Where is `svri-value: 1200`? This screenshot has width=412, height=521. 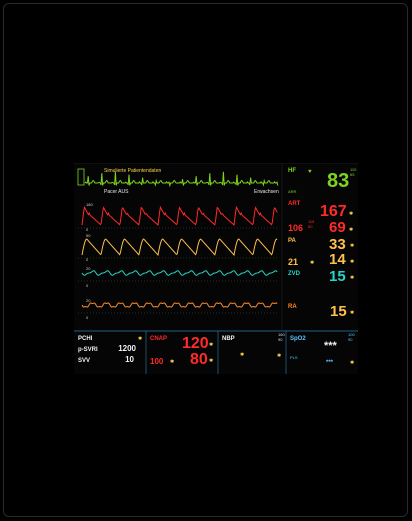 svri-value: 1200 is located at coordinates (127, 348).